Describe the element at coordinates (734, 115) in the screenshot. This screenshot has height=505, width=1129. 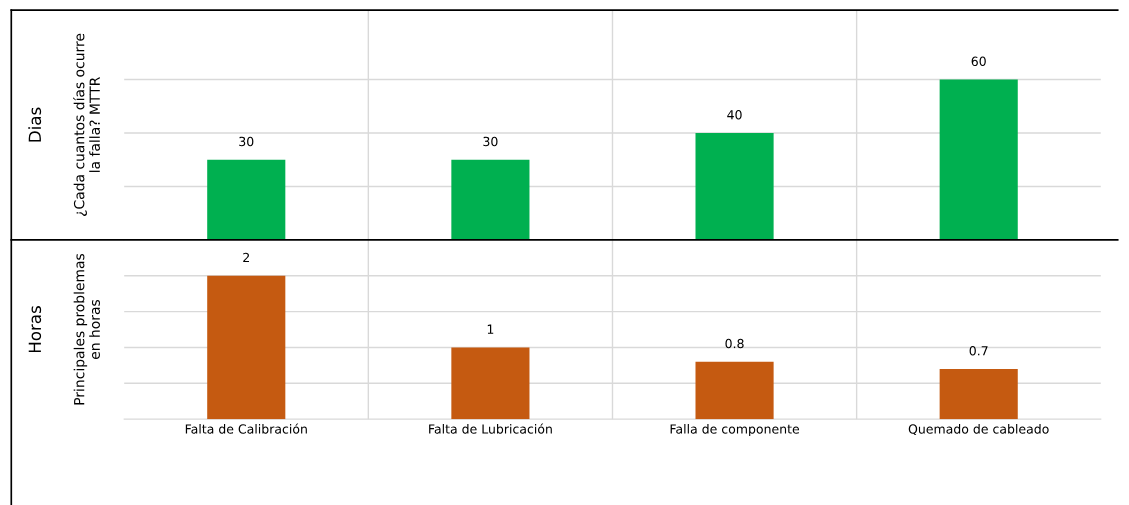
I see `data-label: 40` at that location.